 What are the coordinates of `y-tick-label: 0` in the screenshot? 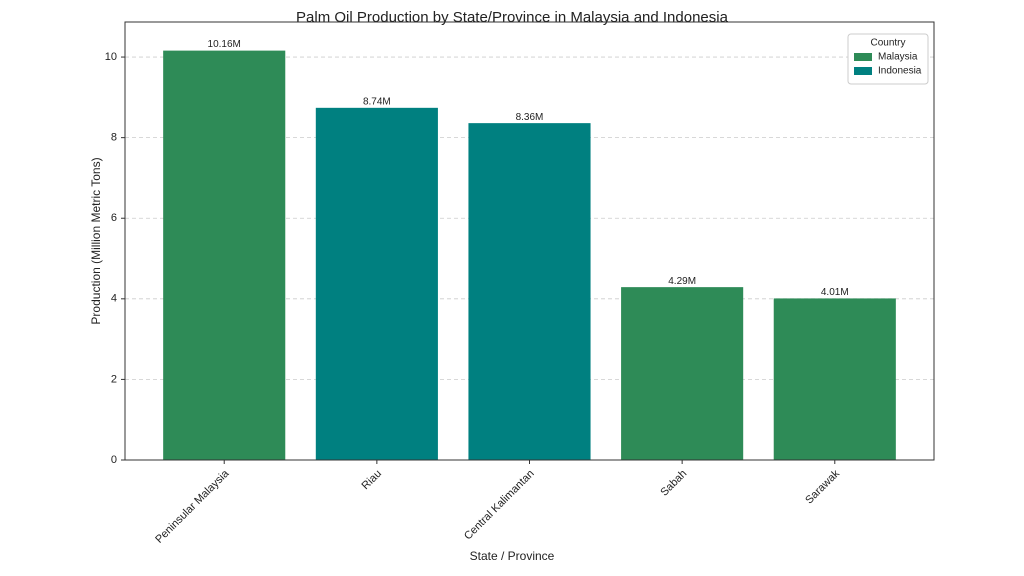 It's located at (114, 460).